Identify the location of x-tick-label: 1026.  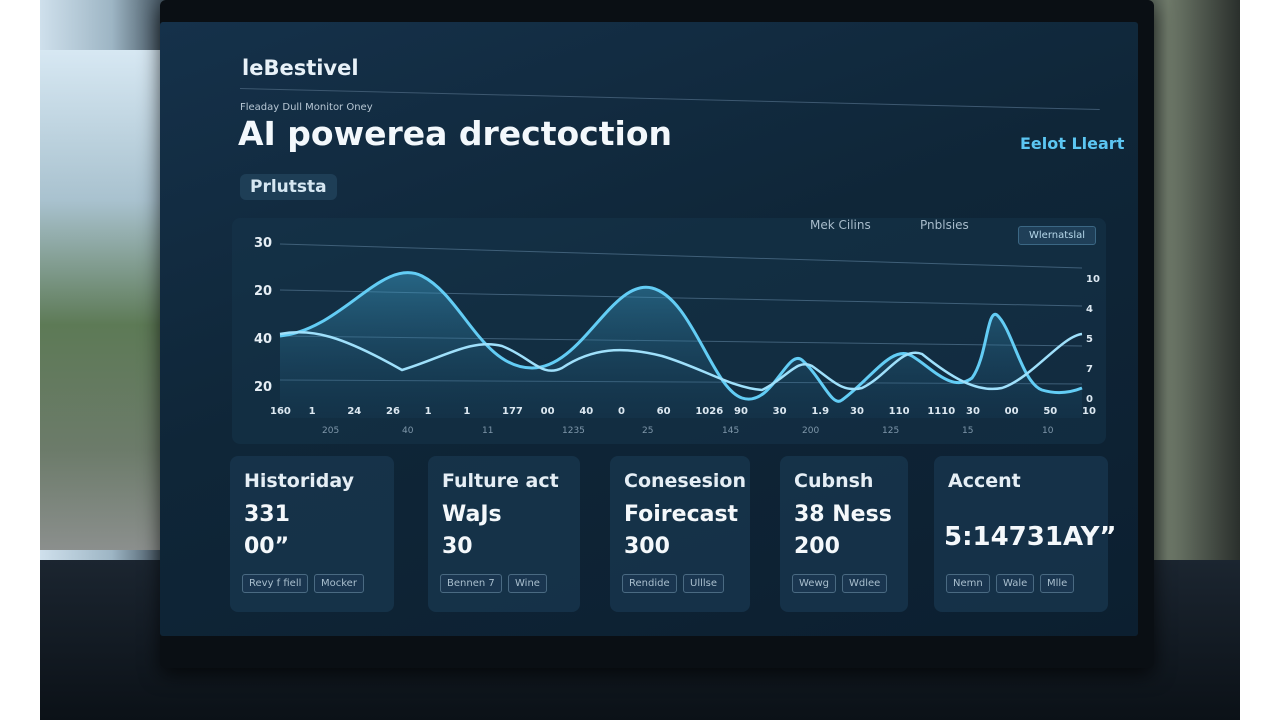
(709, 411).